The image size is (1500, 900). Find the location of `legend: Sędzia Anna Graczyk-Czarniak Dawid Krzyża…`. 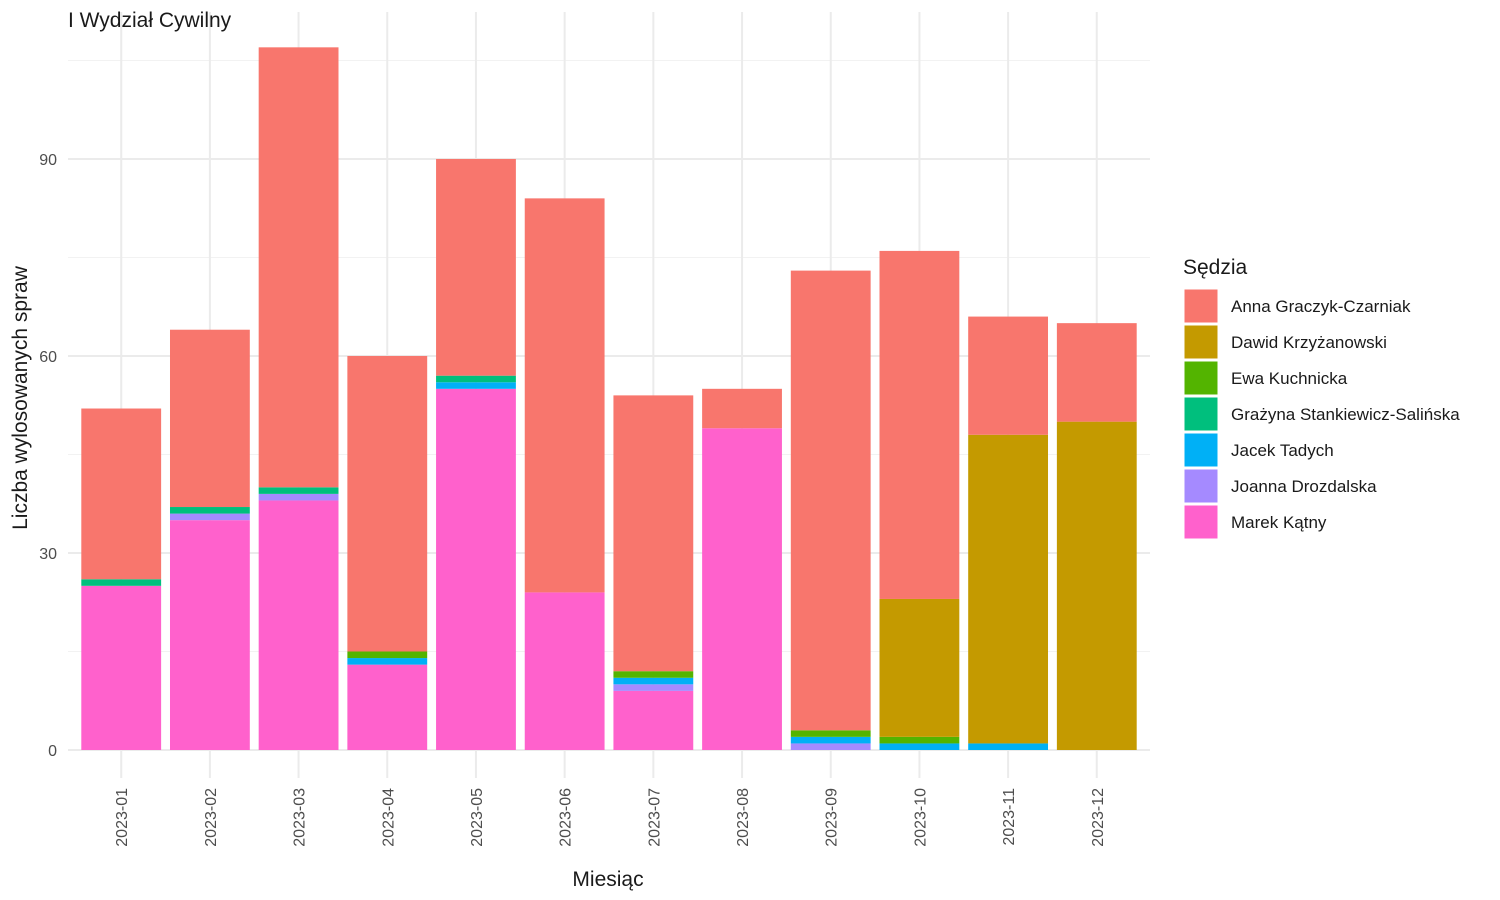

legend: Sędzia Anna Graczyk-Czarniak Dawid Krzyża… is located at coordinates (1321, 398).